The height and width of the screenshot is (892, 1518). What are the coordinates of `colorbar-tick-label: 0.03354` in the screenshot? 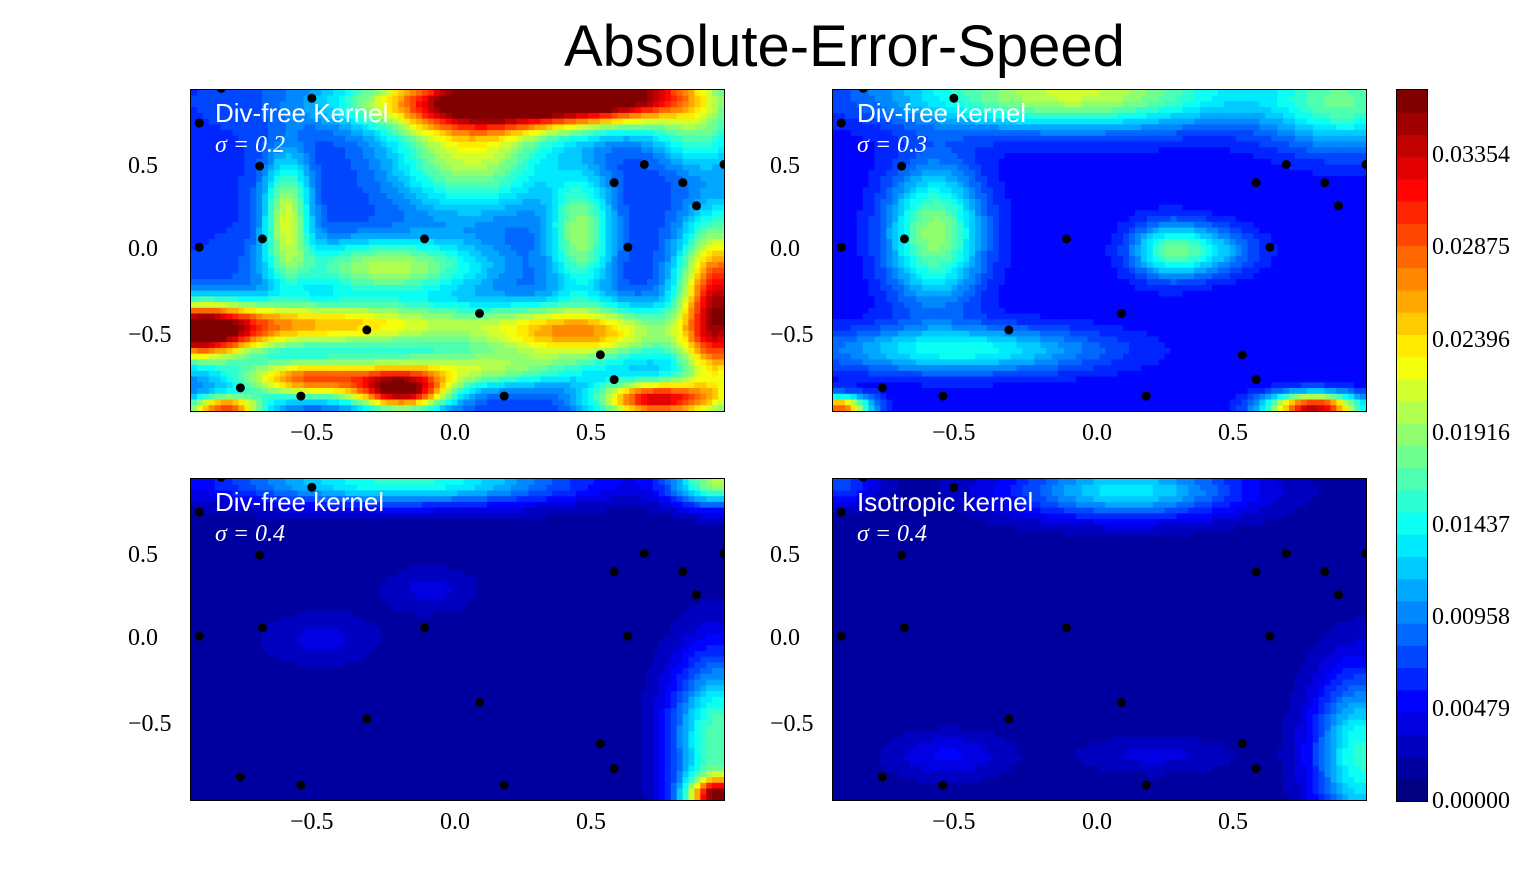 It's located at (1471, 155).